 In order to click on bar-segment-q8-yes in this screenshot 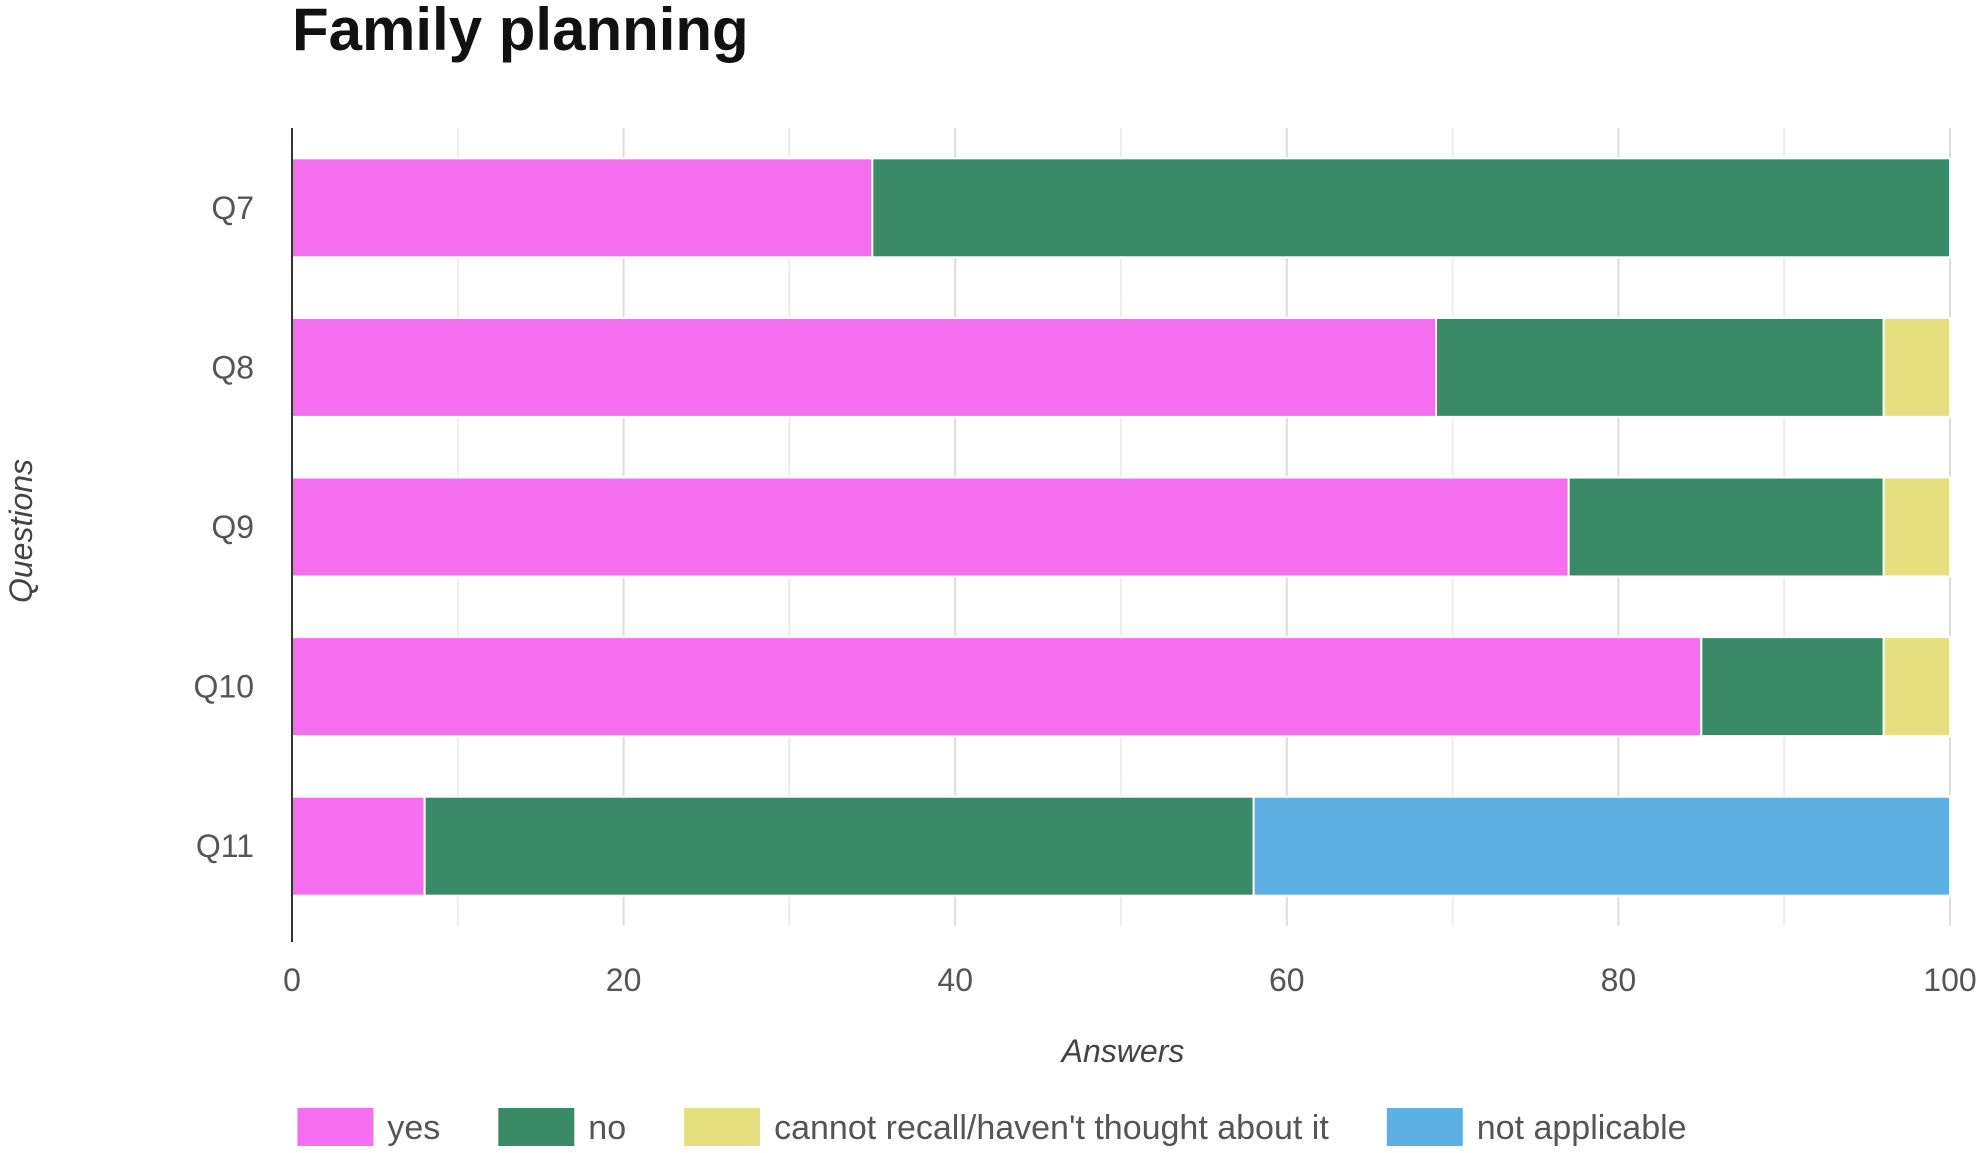, I will do `click(864, 367)`.